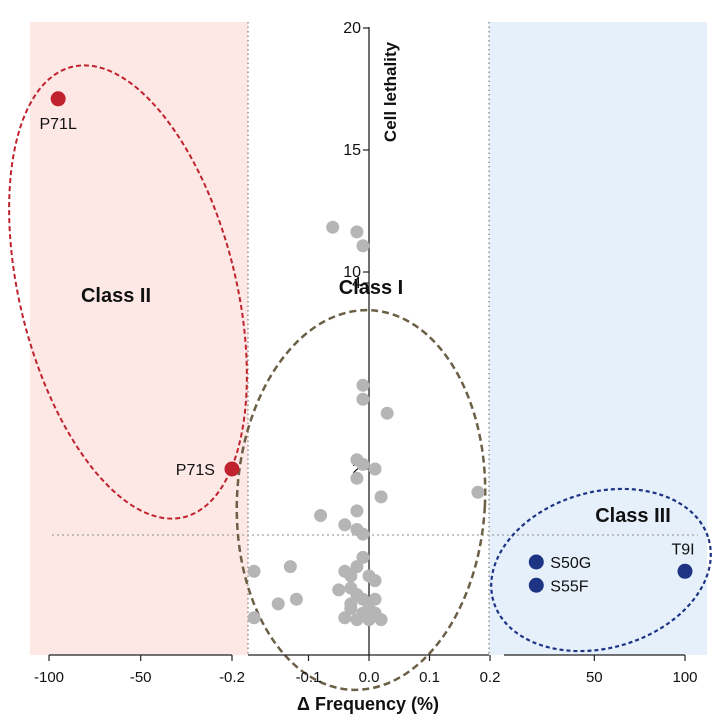 The width and height of the screenshot is (715, 721). What do you see at coordinates (49, 677) in the screenshot?
I see `x-tick-label-left-0: -100` at bounding box center [49, 677].